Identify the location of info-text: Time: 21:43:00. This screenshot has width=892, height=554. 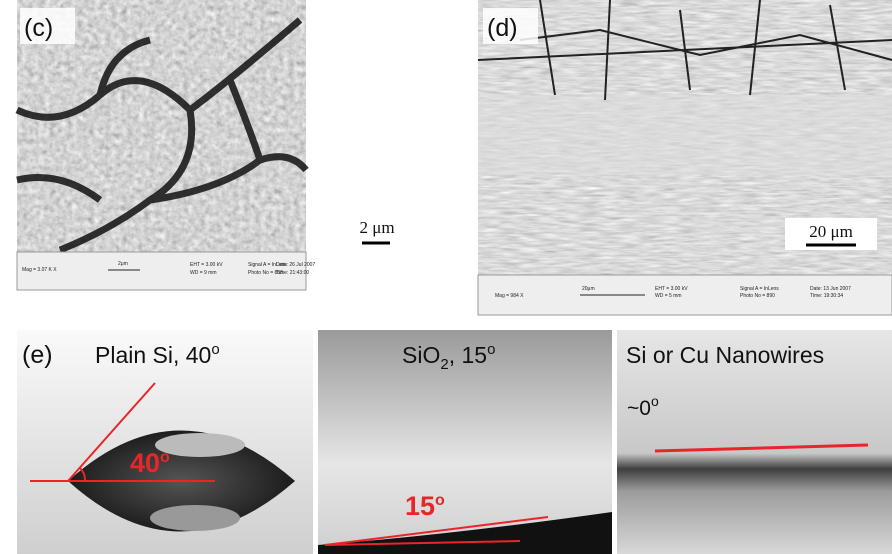
(292, 273).